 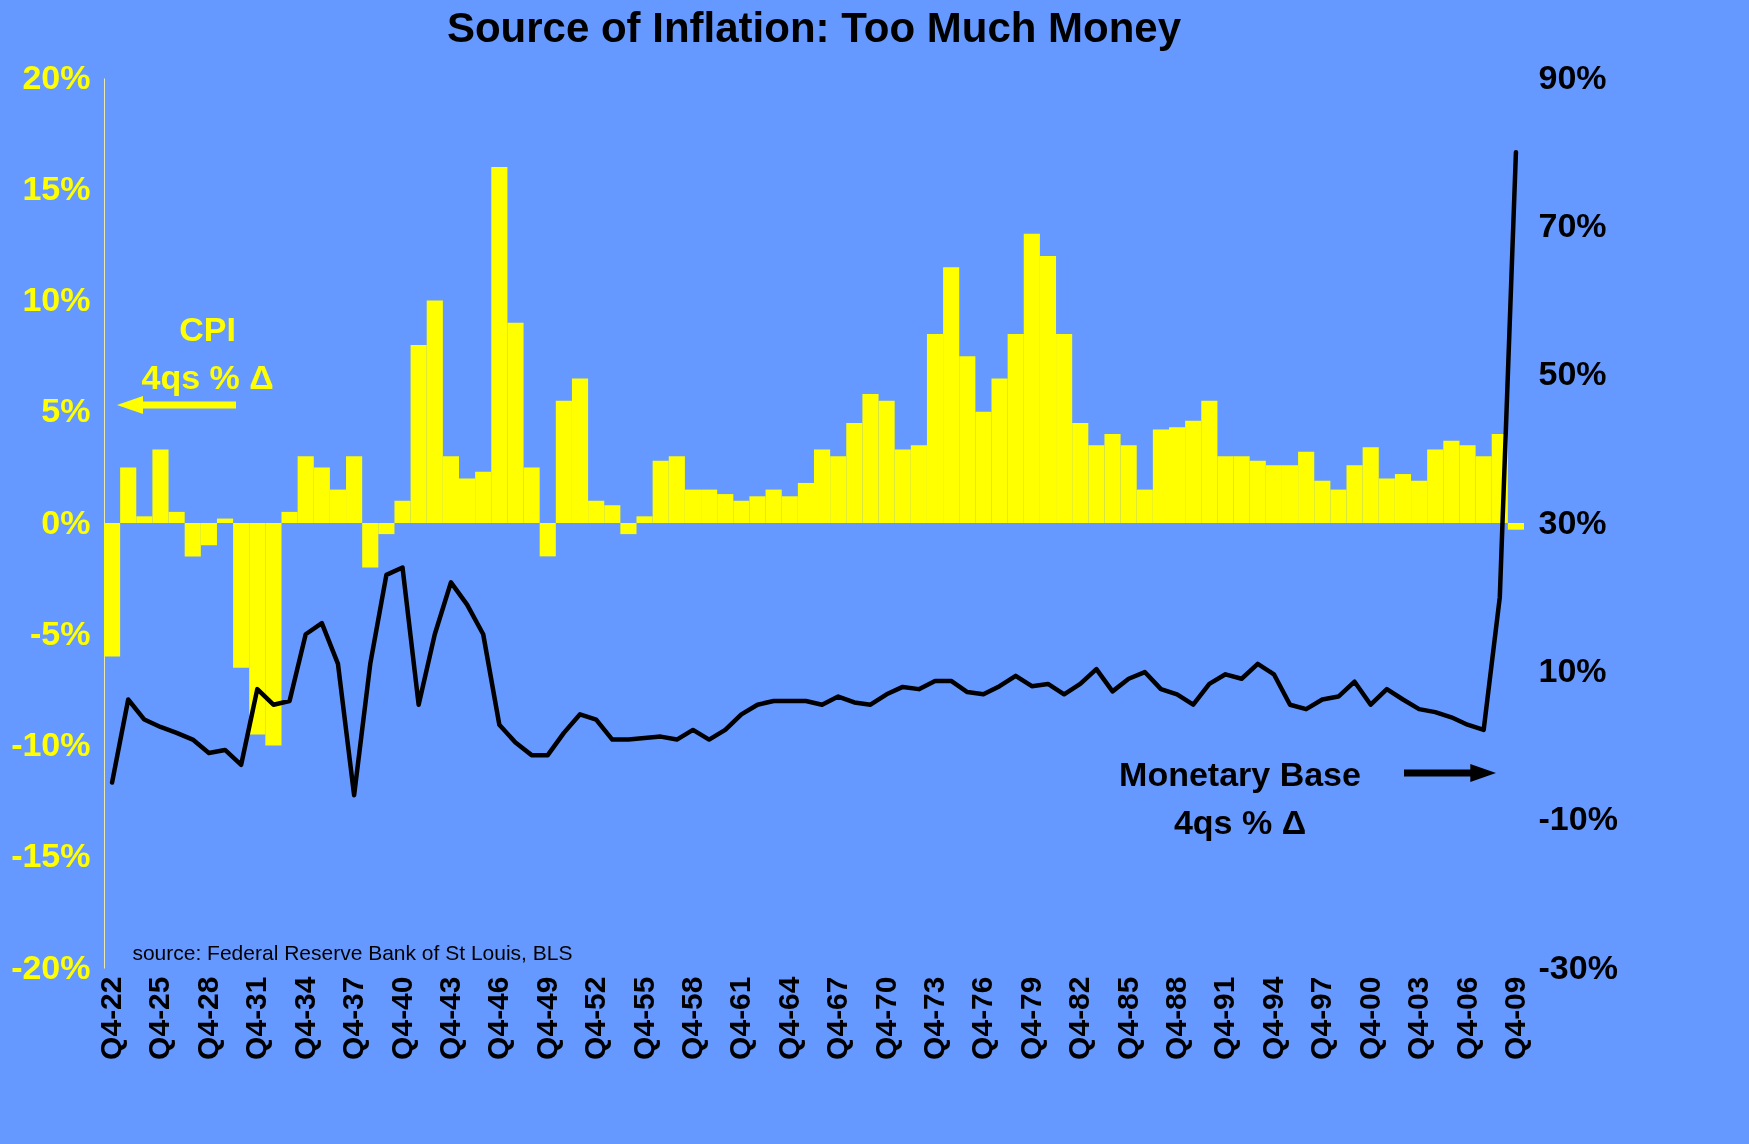 I want to click on y-tick-label: -15%, so click(x=51, y=855).